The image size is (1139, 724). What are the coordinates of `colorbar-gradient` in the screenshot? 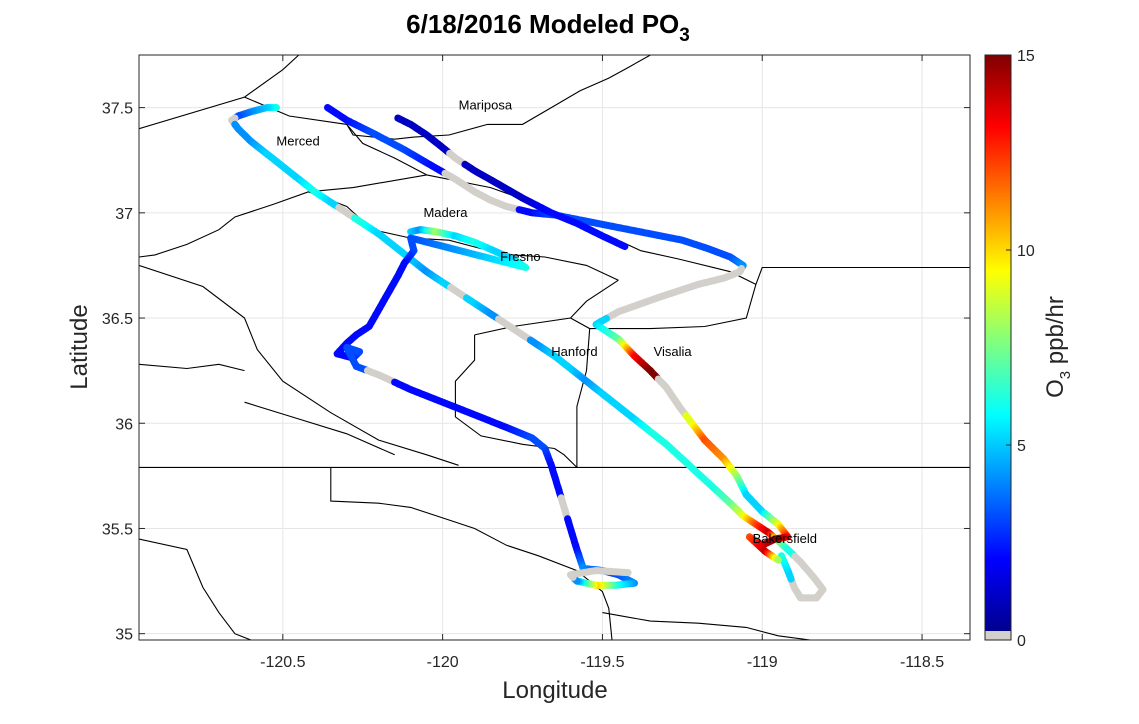 It's located at (998, 343).